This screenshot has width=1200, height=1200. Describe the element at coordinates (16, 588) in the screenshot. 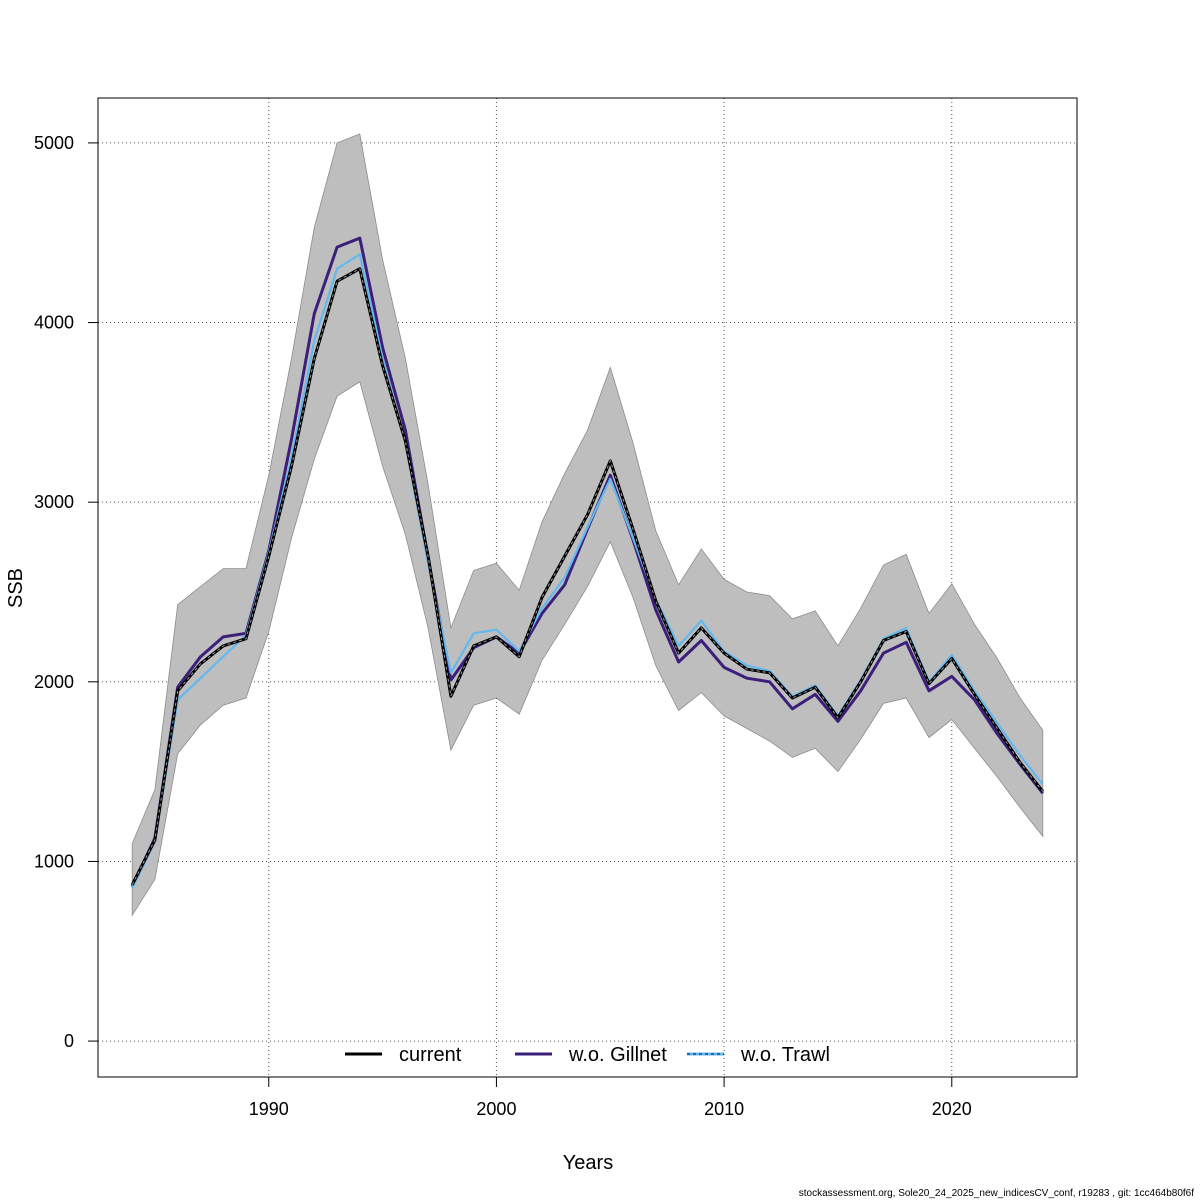

I see `y-axis-label: SSB` at that location.